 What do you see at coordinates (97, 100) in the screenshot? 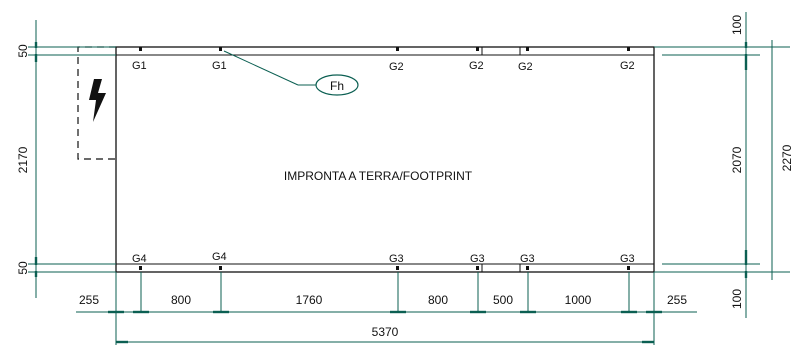
I see `lightning-bolt-icon` at bounding box center [97, 100].